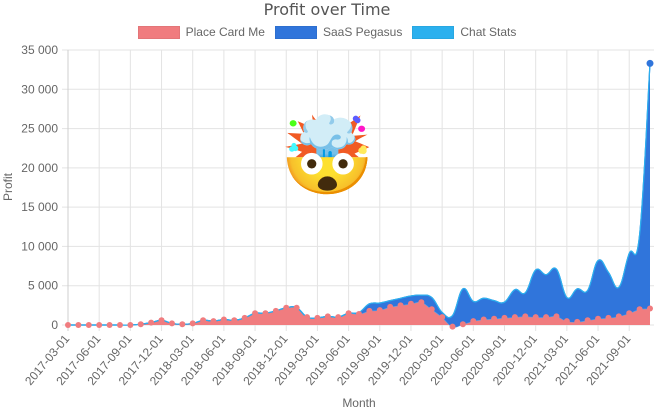  I want to click on y-tick-label: 0, so click(54, 325).